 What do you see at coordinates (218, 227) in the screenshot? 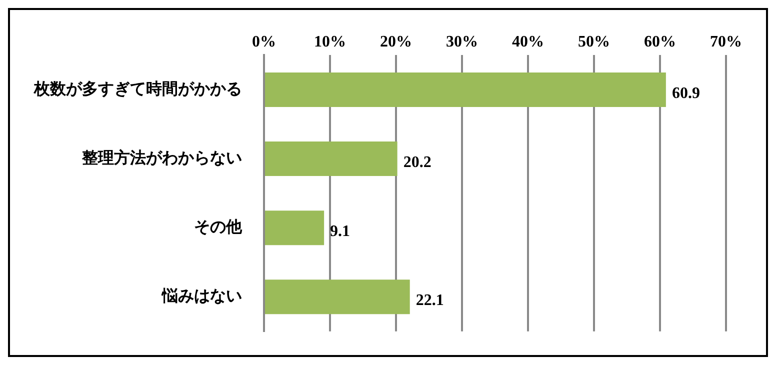
I see `y-tick-label: その他` at bounding box center [218, 227].